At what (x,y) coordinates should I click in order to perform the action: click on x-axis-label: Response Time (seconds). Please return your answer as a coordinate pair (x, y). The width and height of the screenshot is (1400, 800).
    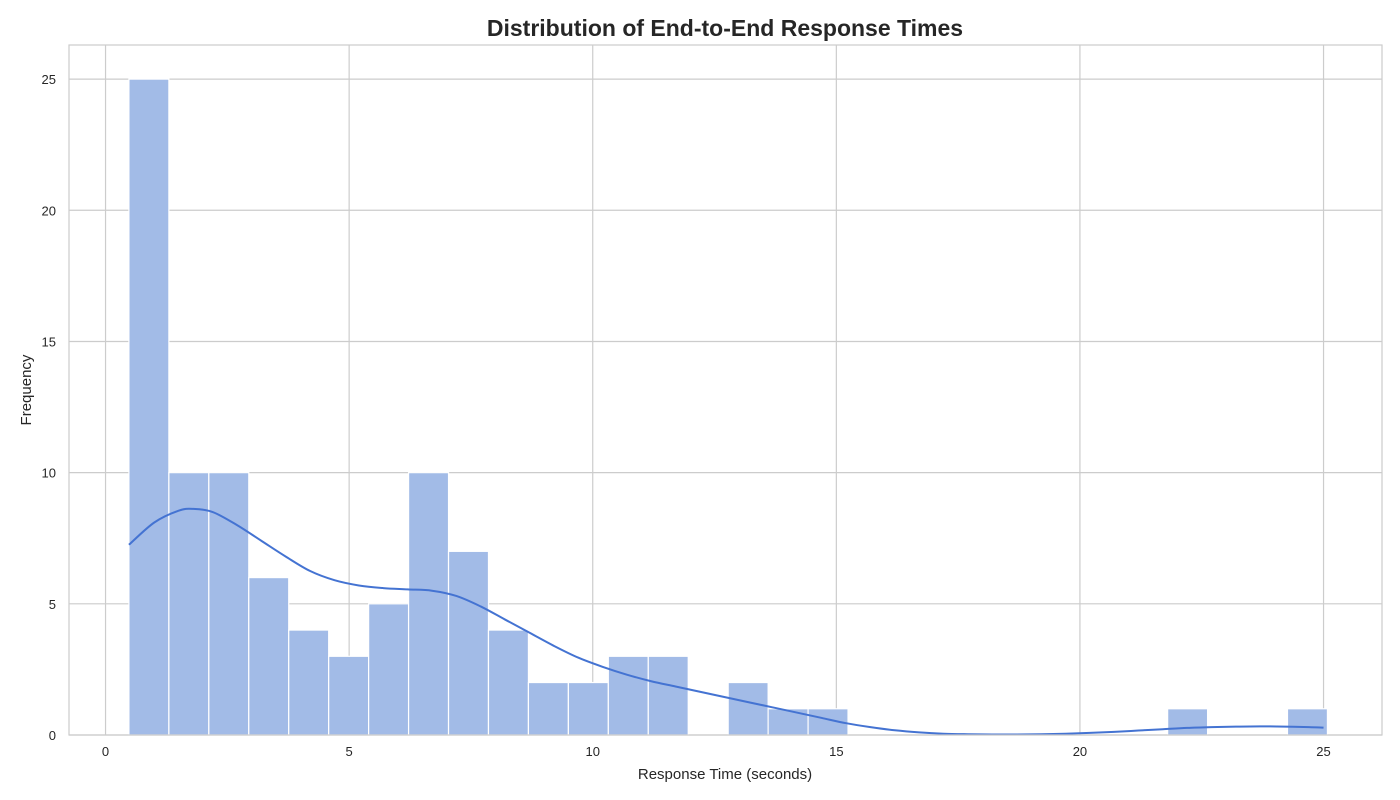
    Looking at the image, I should click on (725, 774).